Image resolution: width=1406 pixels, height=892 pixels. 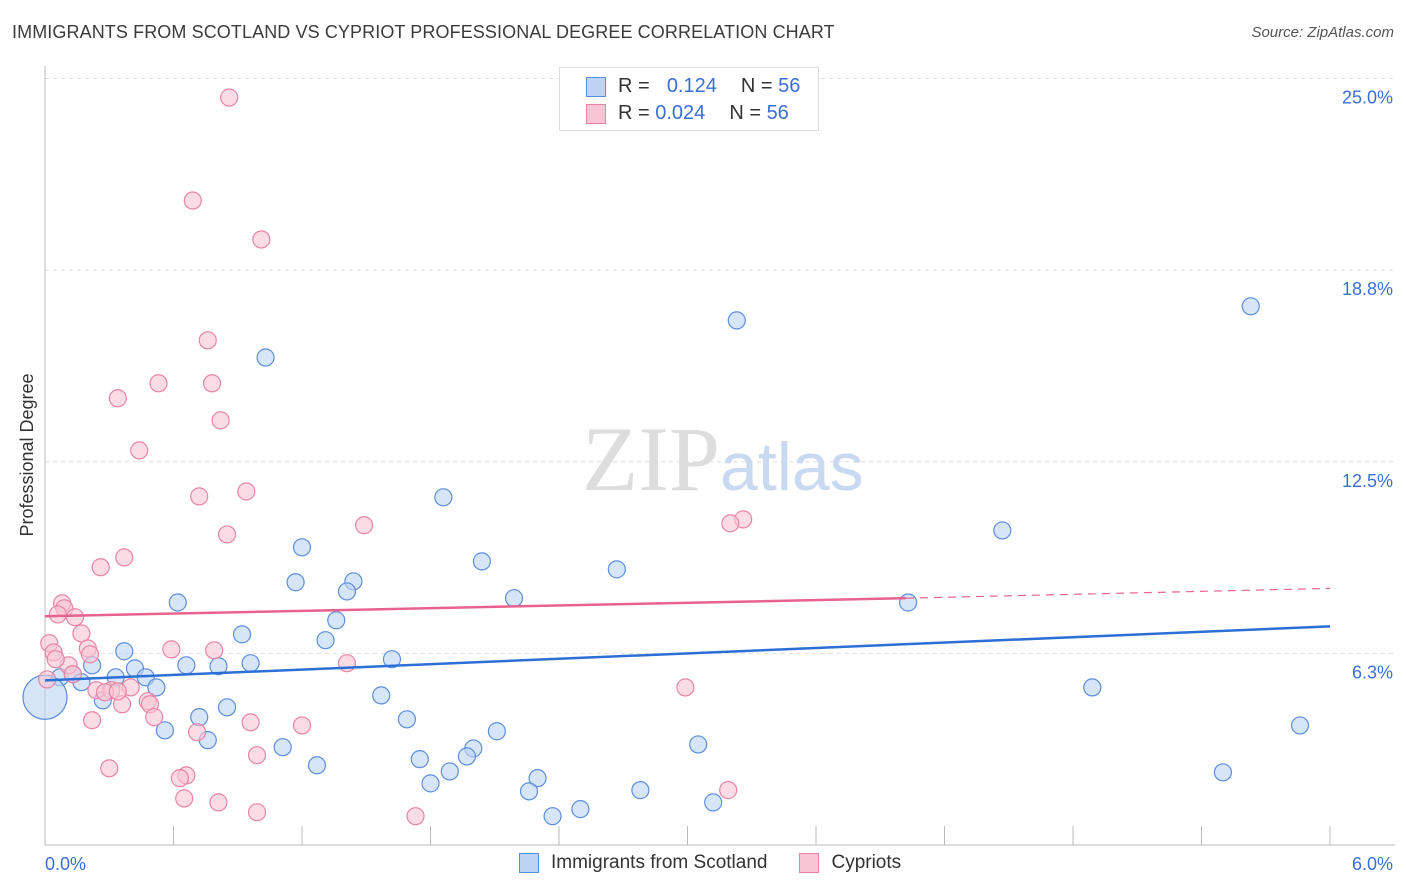 I want to click on r-value: 0.124, so click(x=691, y=86).